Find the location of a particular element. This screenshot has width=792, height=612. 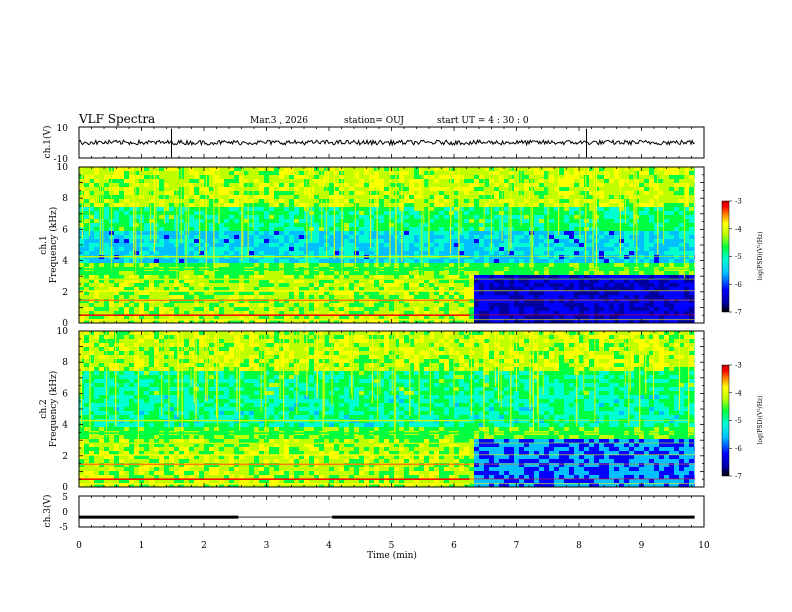

spectrogram-streak is located at coordinates (326, 211).